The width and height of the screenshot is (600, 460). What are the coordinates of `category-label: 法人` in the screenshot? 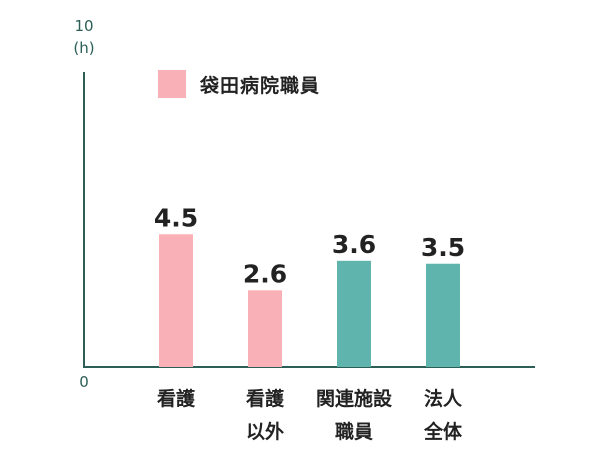 It's located at (443, 398).